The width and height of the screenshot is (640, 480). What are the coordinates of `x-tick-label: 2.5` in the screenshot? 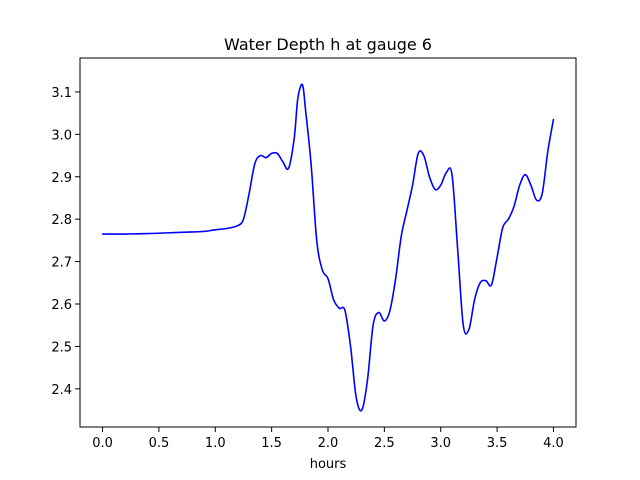 It's located at (384, 443).